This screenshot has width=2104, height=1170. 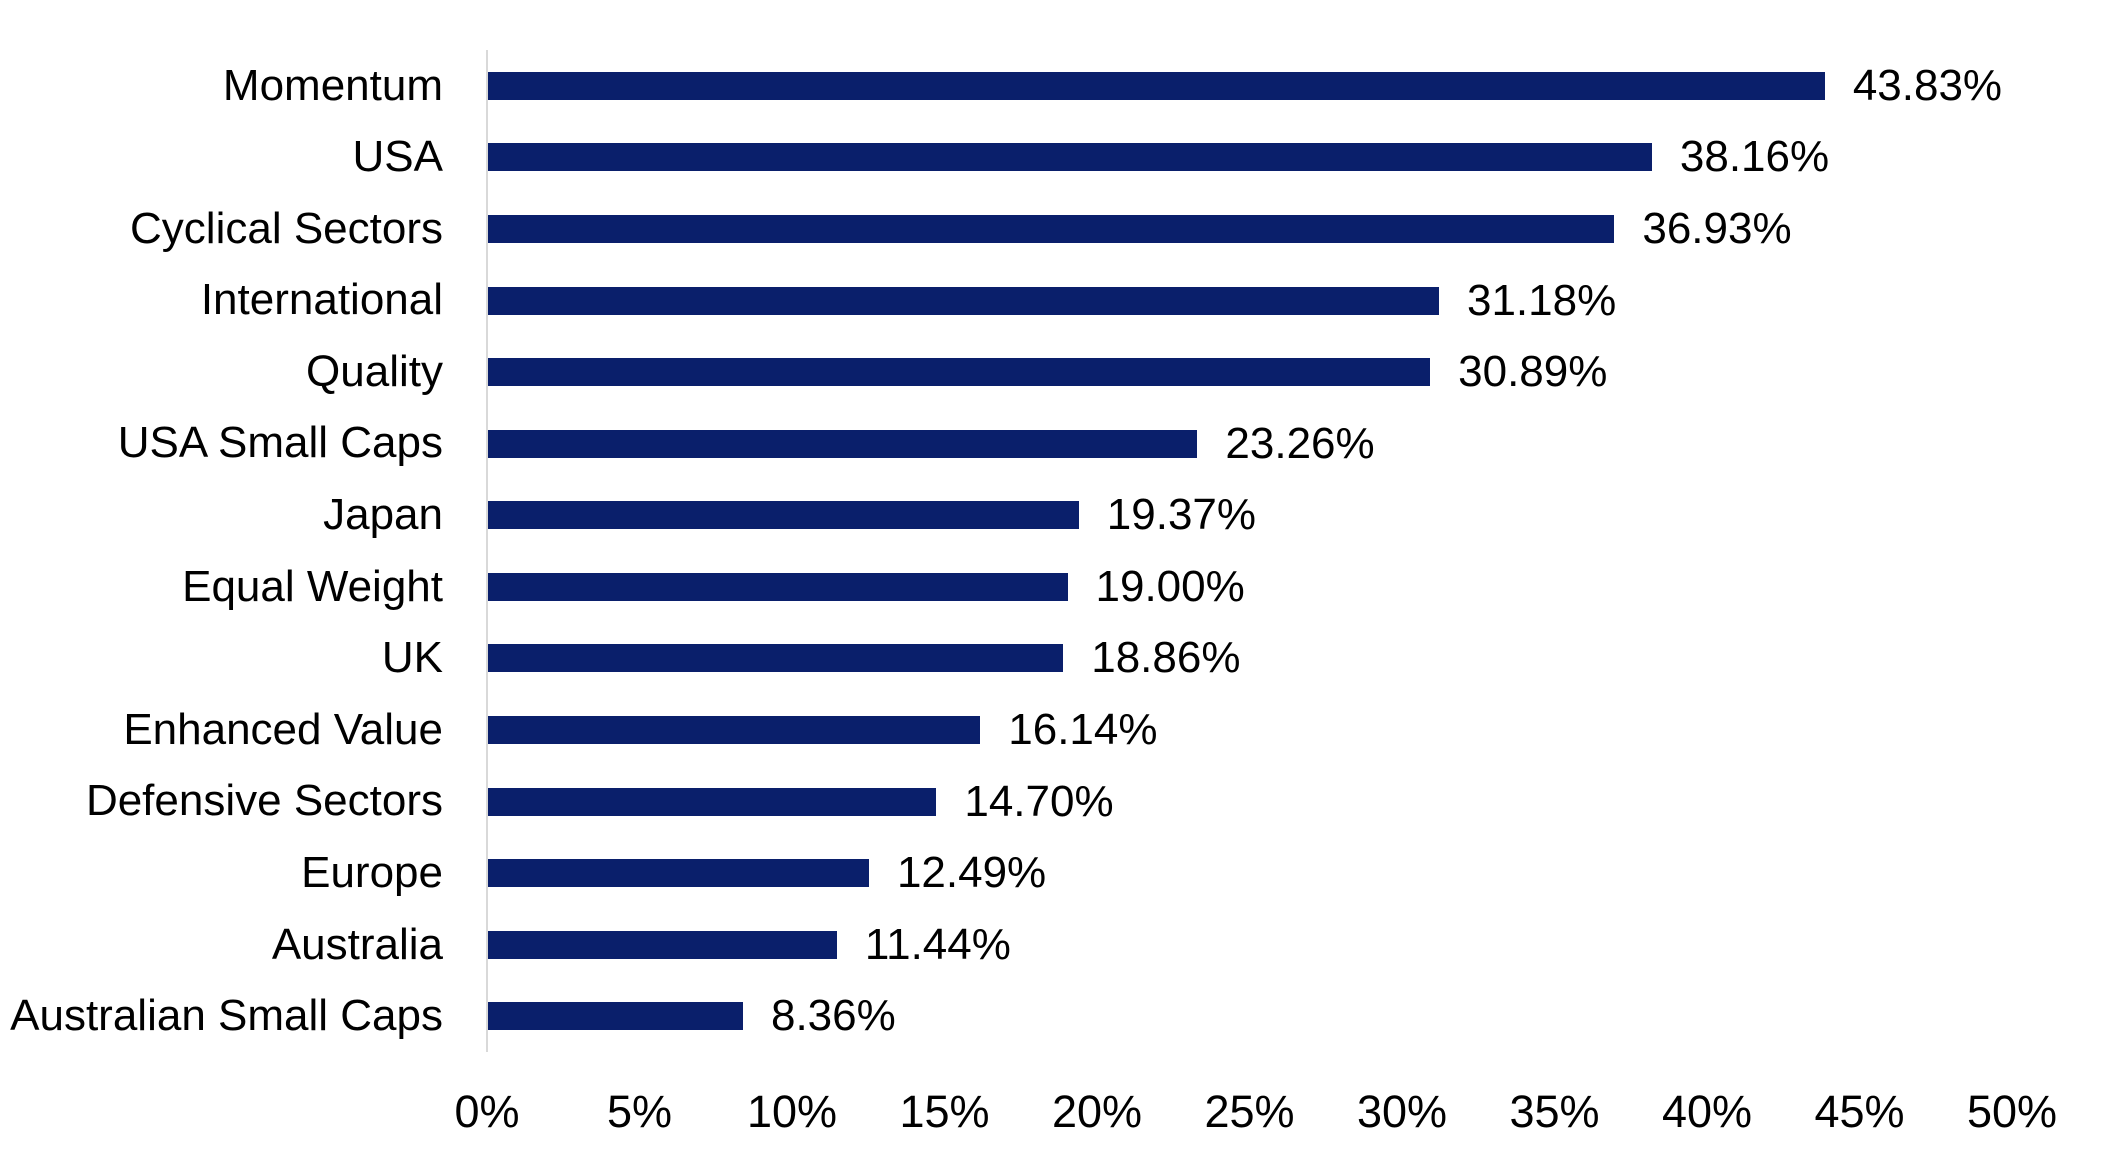 I want to click on bar-track: 16.14%, so click(x=1250, y=730).